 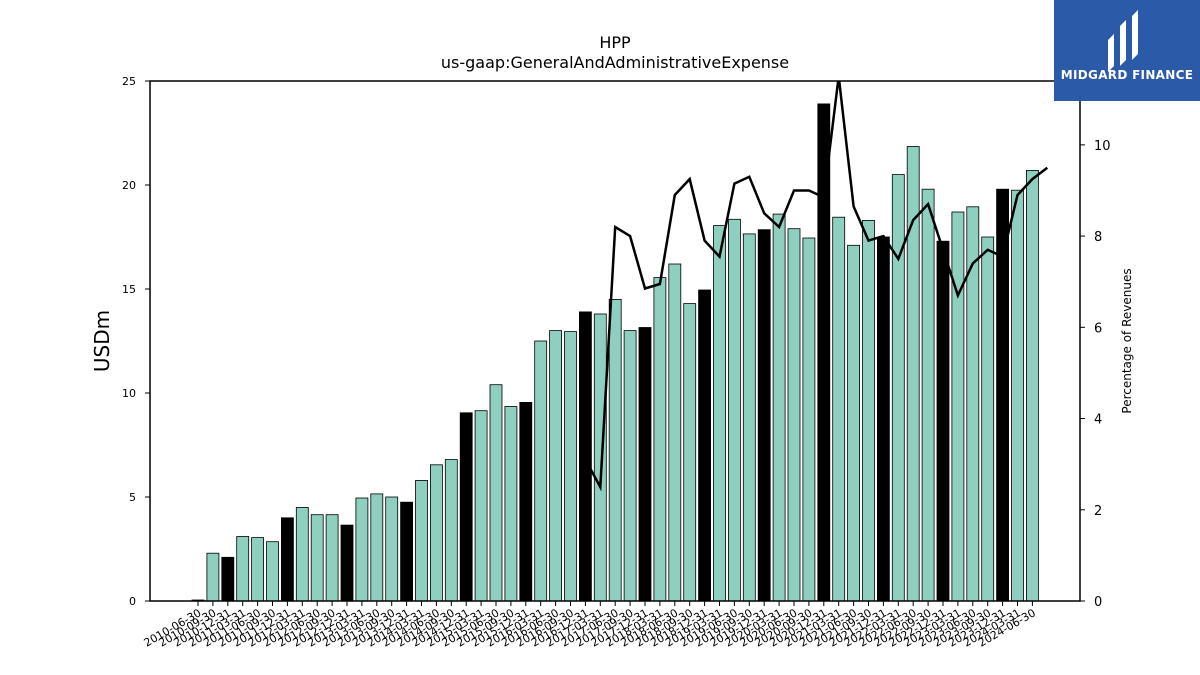 What do you see at coordinates (1102, 146) in the screenshot?
I see `y-right-tick-label: 10` at bounding box center [1102, 146].